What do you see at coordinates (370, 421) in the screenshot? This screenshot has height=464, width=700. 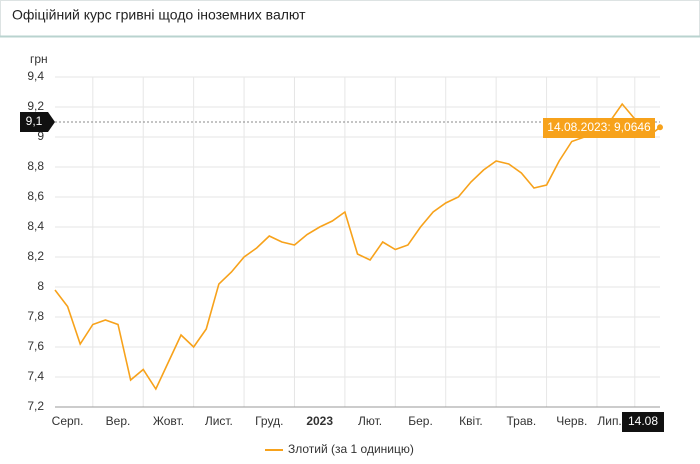 I see `x-tick-label: Лют.` at bounding box center [370, 421].